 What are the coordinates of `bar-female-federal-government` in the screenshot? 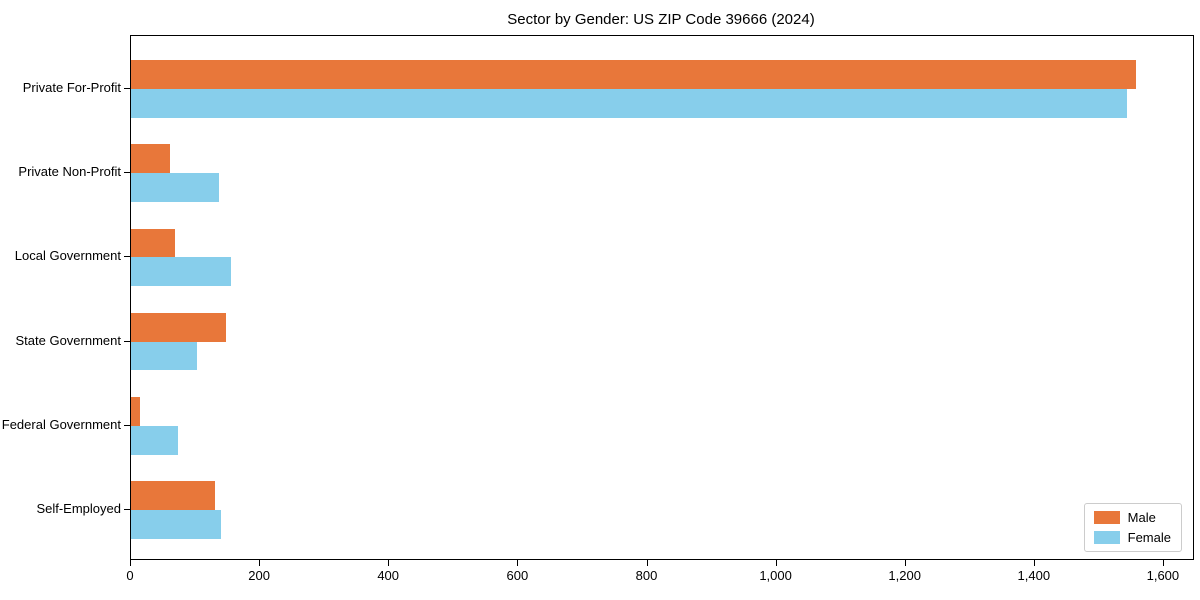 It's located at (154, 440).